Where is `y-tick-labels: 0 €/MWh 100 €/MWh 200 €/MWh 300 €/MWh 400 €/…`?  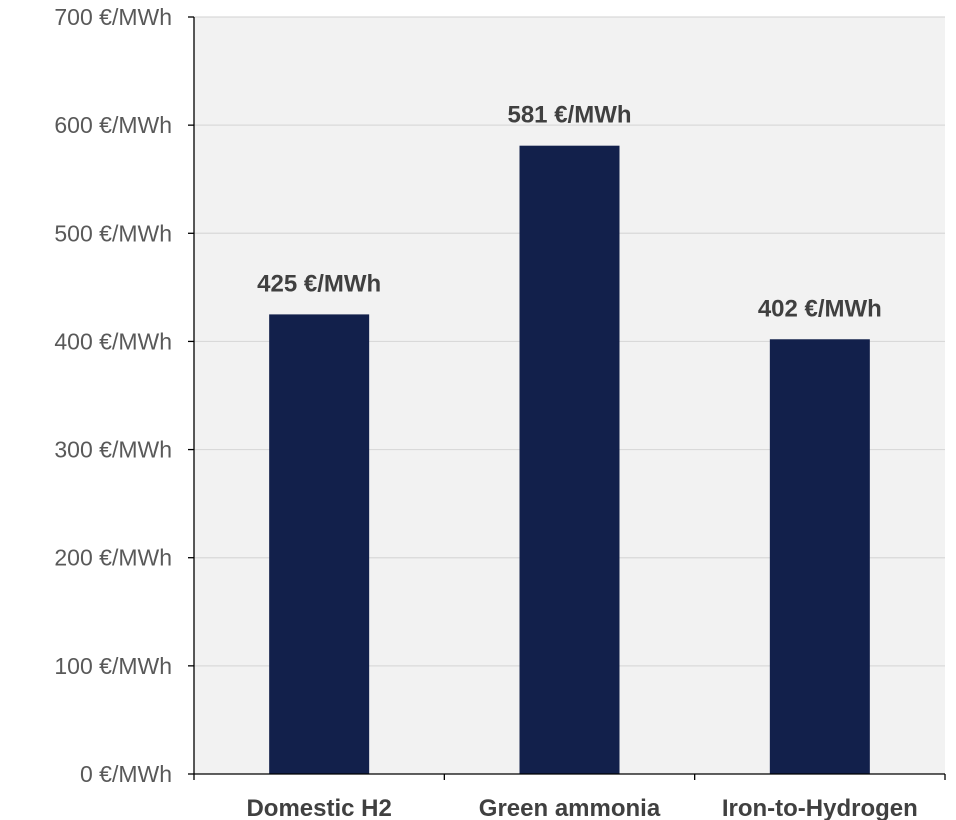
y-tick-labels: 0 €/MWh 100 €/MWh 200 €/MWh 300 €/MWh 400 €/… is located at coordinates (113, 395).